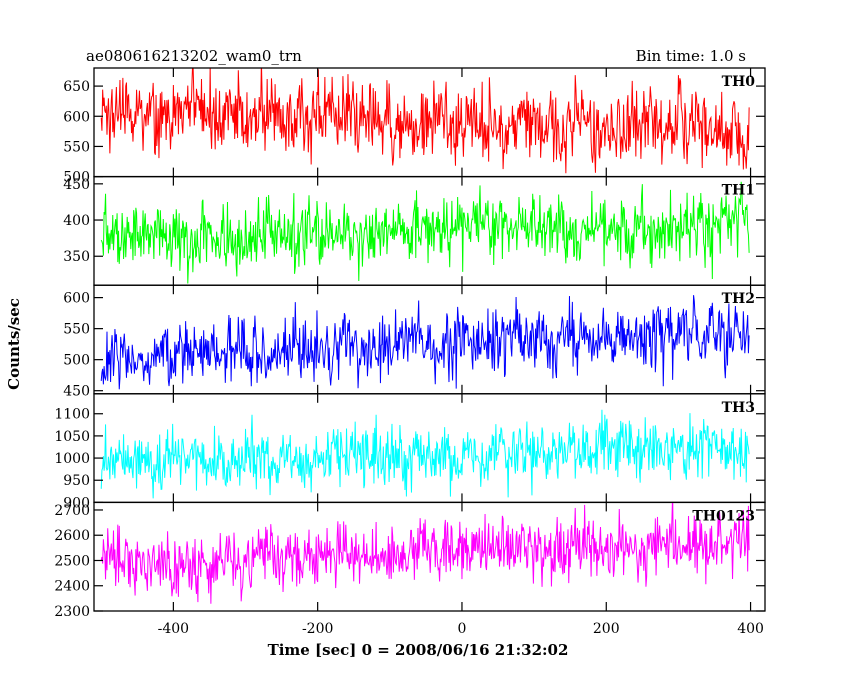  What do you see at coordinates (194, 56) in the screenshot?
I see `chart-title: ae080616213202_wam0_trn` at bounding box center [194, 56].